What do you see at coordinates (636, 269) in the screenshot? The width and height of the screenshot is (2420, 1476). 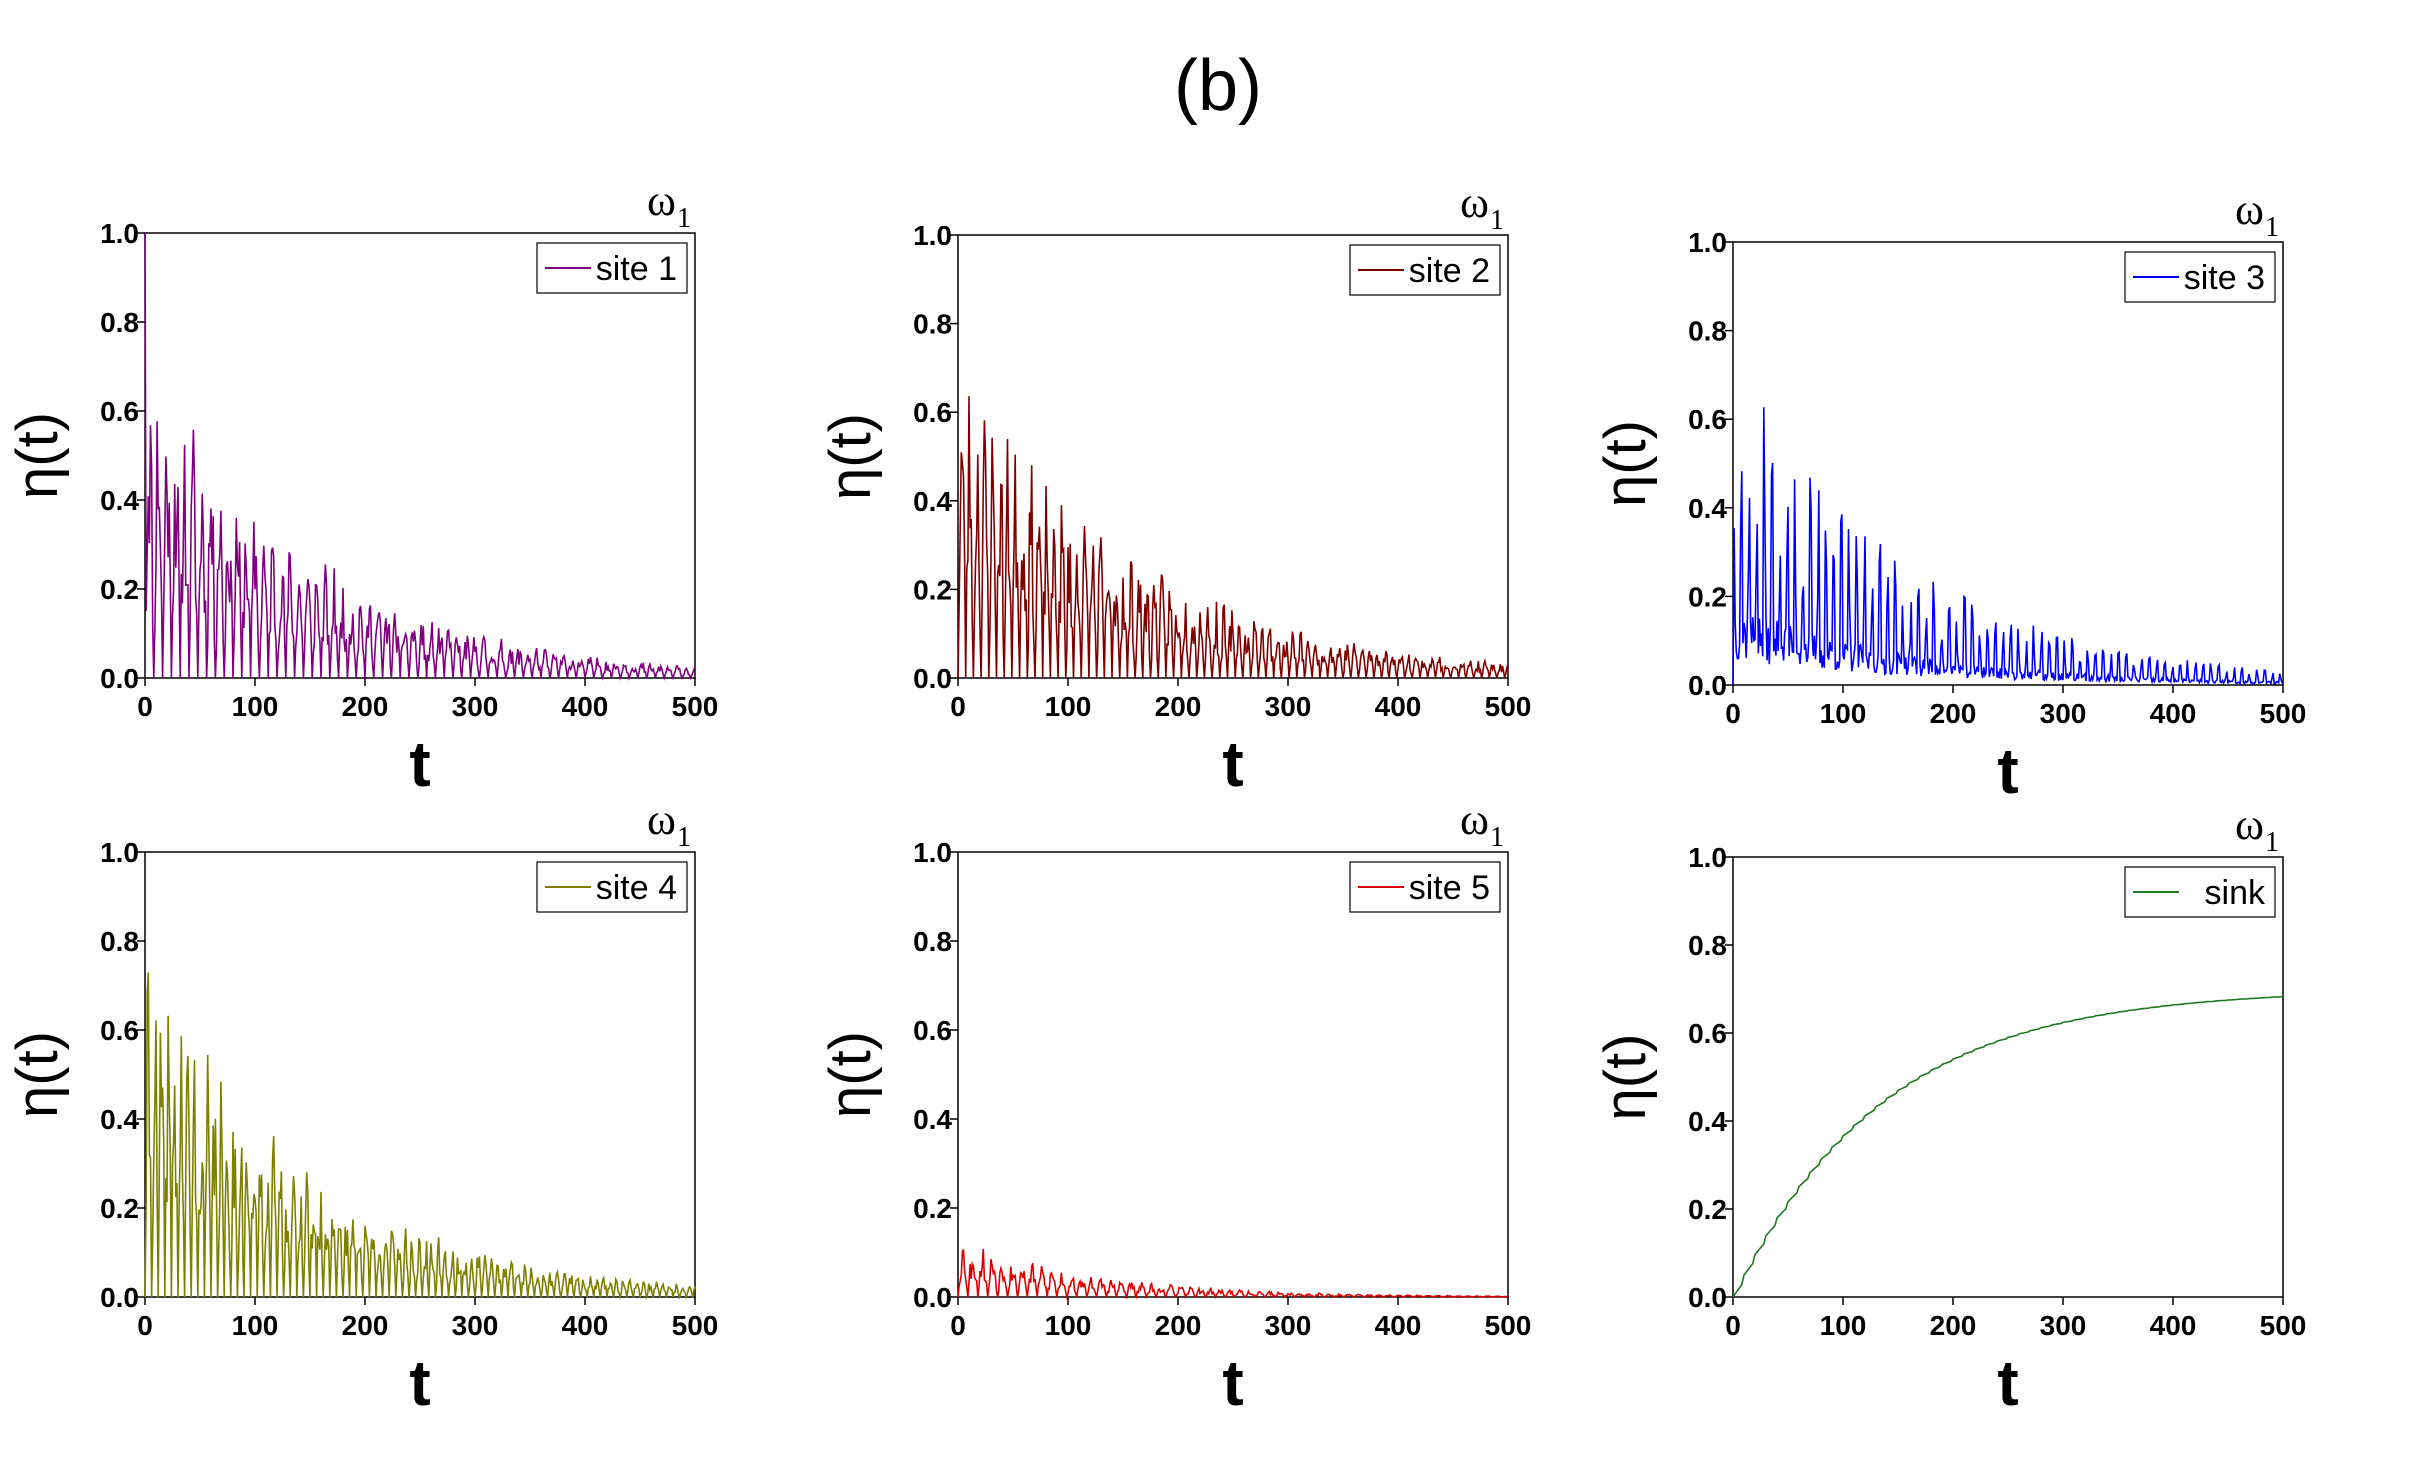 I see `legend-label: site 1` at bounding box center [636, 269].